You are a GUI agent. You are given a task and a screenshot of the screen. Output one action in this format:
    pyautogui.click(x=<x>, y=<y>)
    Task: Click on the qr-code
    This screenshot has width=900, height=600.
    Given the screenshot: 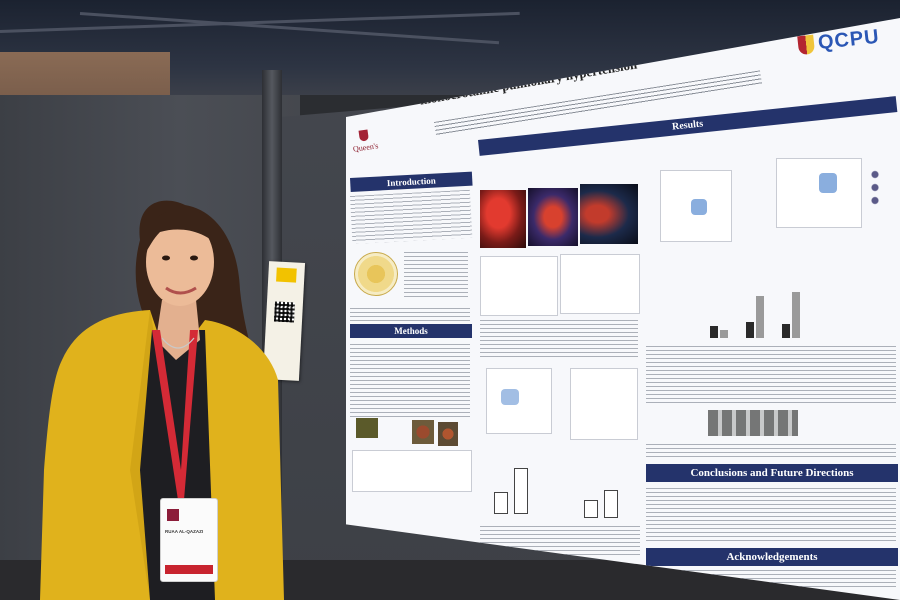 What is the action you would take?
    pyautogui.click(x=284, y=312)
    